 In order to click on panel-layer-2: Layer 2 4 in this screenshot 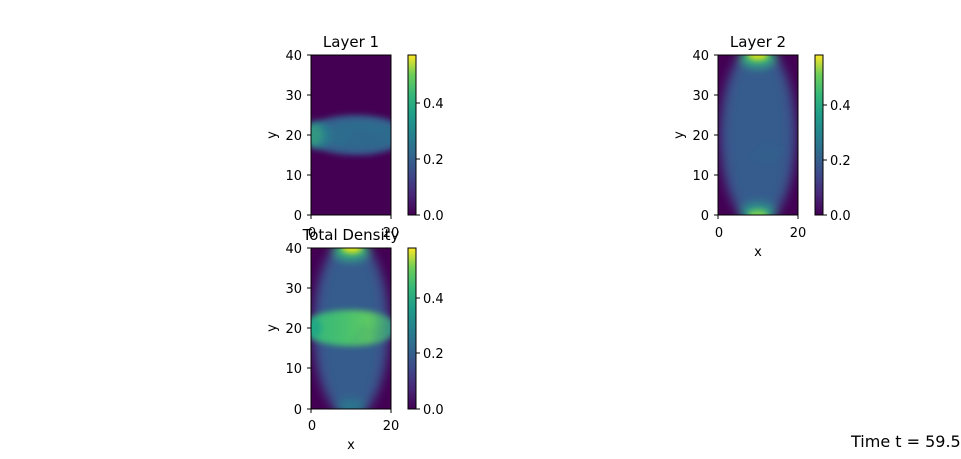, I will do `click(761, 146)`.